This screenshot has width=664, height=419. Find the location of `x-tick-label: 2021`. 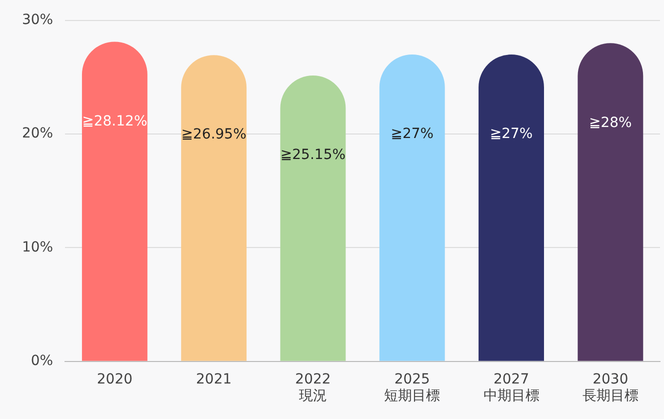

x-tick-label: 2021 is located at coordinates (214, 379).